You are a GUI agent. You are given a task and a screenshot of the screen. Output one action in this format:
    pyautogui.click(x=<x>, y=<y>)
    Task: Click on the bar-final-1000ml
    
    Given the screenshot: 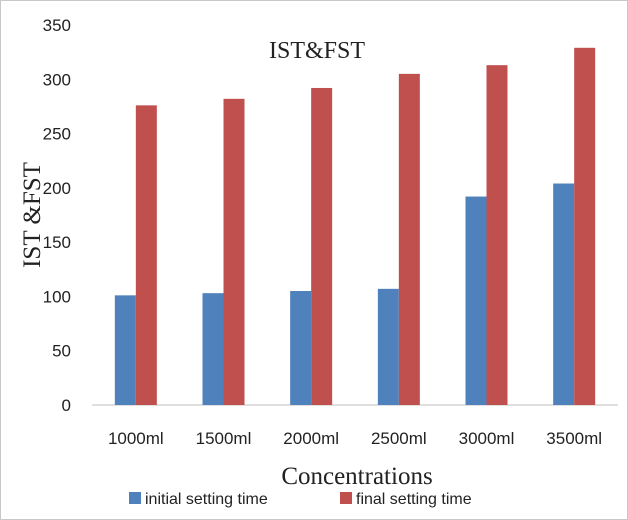 What is the action you would take?
    pyautogui.click(x=146, y=255)
    